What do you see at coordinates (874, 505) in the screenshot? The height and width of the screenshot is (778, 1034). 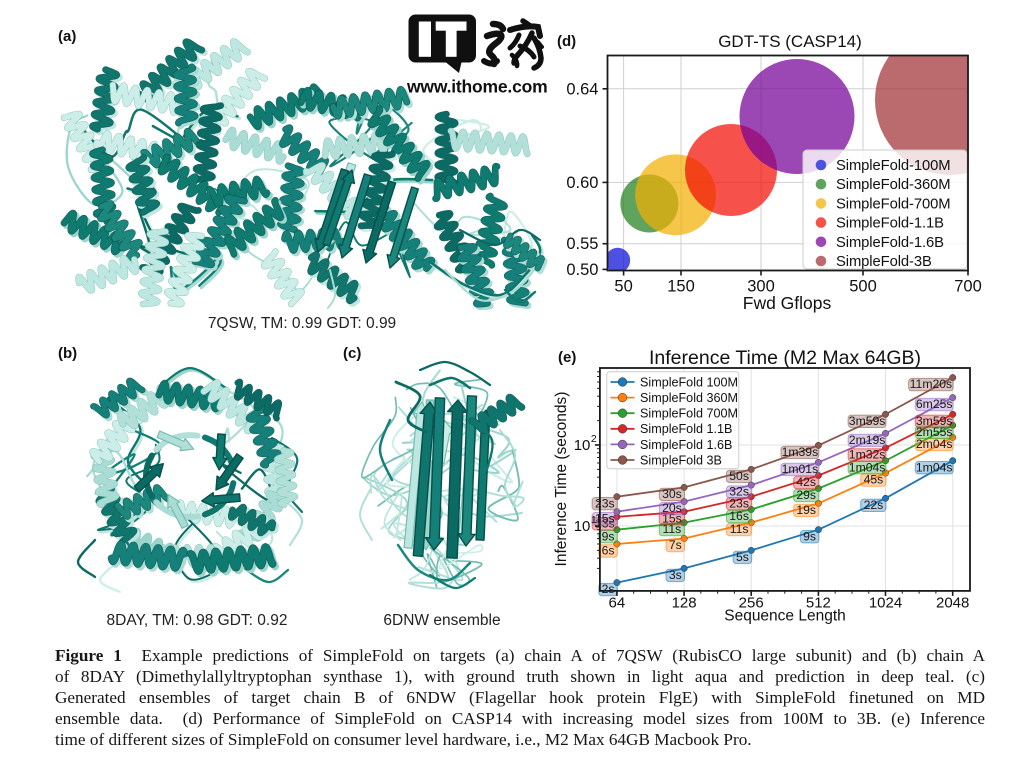 I see `svg-text: 22s` at bounding box center [874, 505].